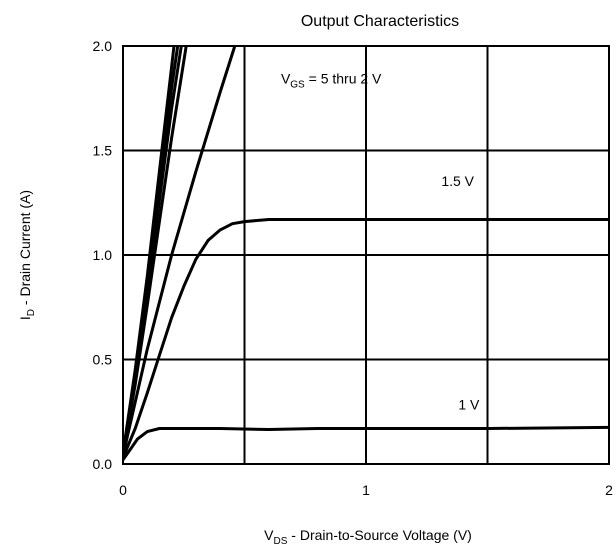 This screenshot has height=549, width=613. I want to click on x-tick-label: 0, so click(123, 490).